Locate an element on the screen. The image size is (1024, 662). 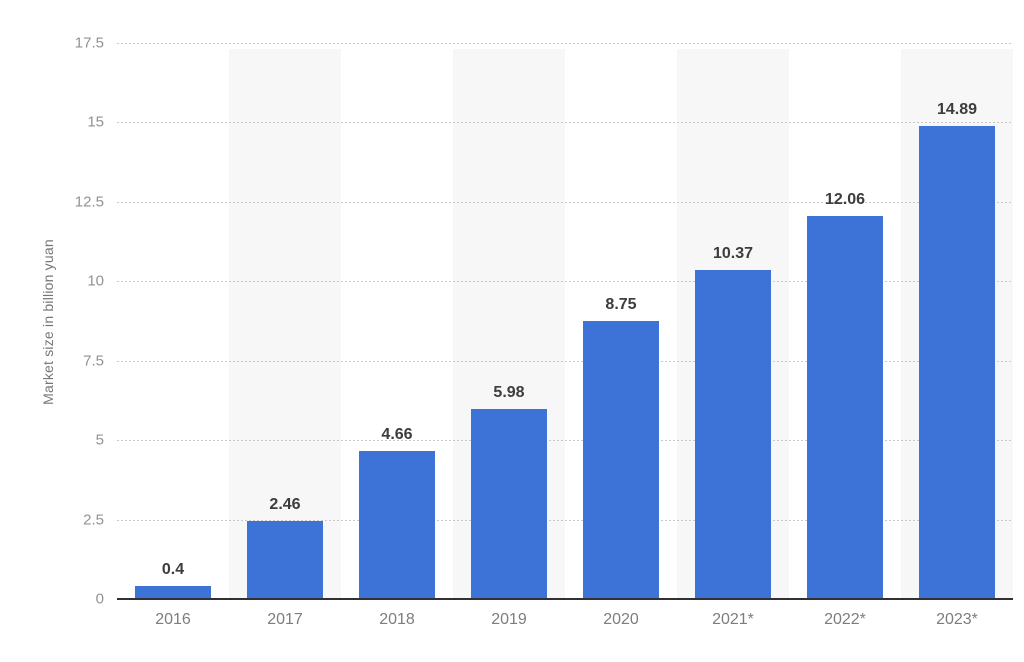
y-tick-17.5: 17.5 is located at coordinates (89, 43).